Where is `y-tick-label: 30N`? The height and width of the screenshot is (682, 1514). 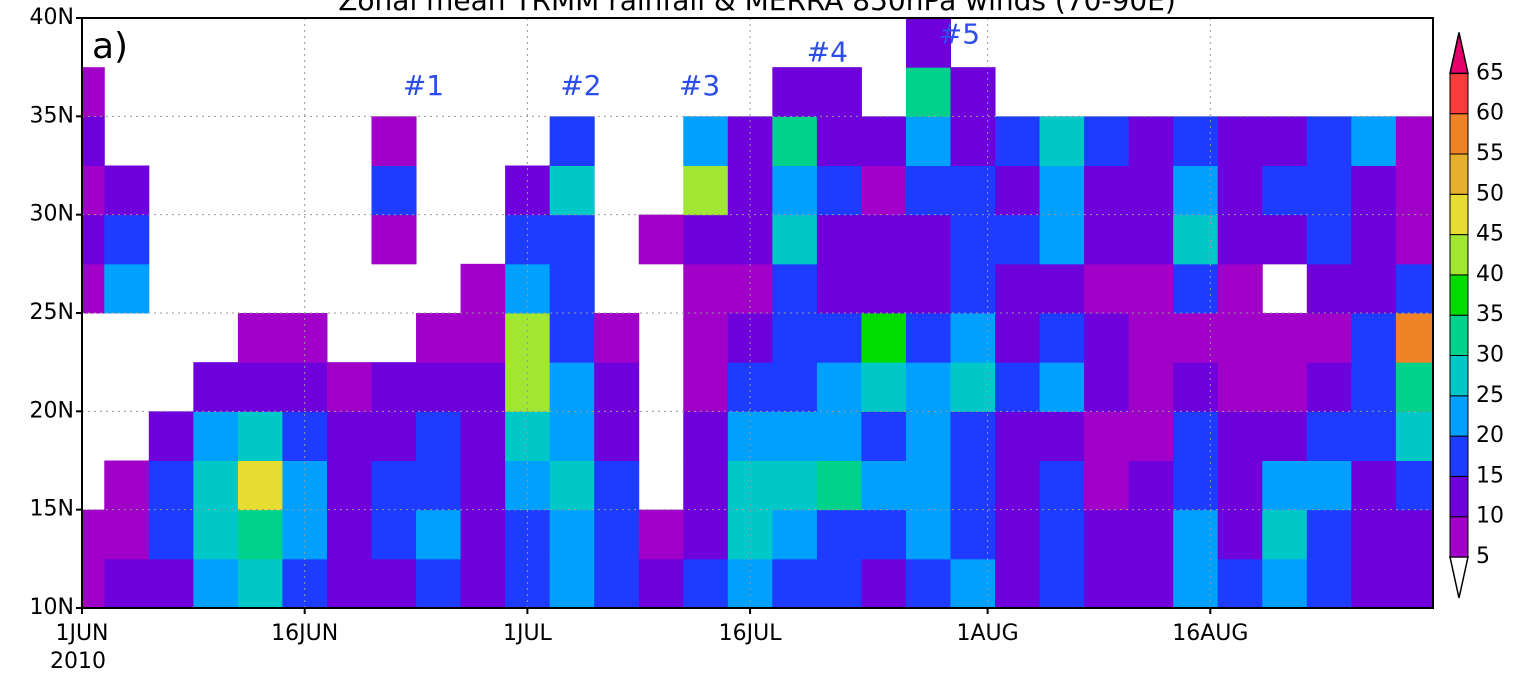 y-tick-label: 30N is located at coordinates (52, 214).